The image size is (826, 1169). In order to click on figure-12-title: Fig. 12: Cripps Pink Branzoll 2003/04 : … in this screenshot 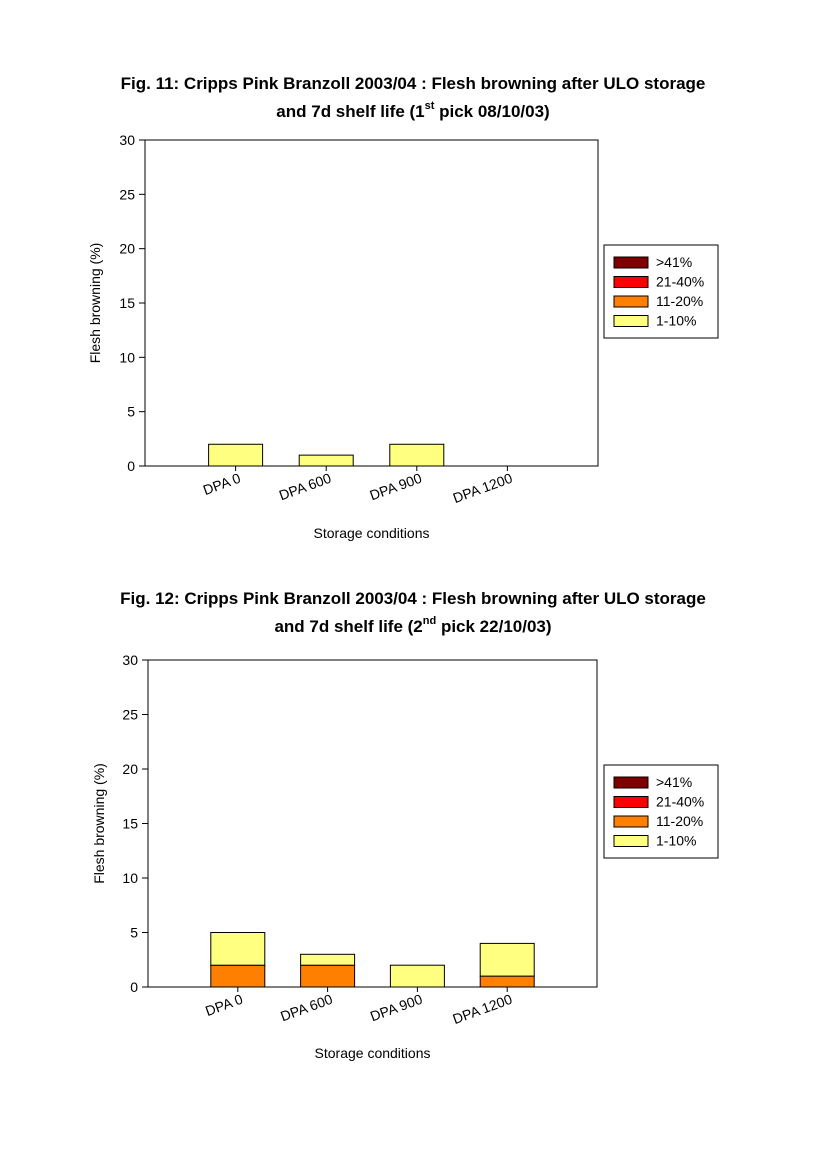, I will do `click(413, 613)`.